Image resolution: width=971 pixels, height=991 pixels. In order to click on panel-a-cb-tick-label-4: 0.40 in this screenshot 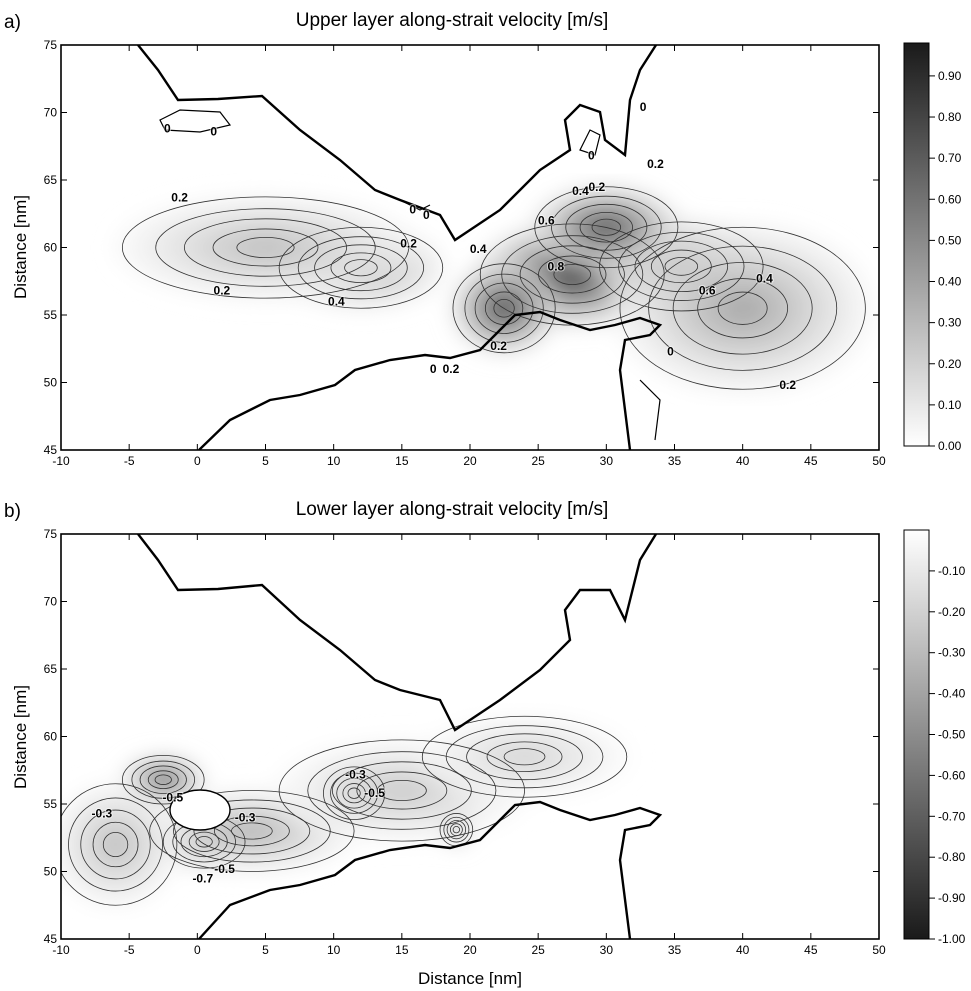, I will do `click(950, 282)`.